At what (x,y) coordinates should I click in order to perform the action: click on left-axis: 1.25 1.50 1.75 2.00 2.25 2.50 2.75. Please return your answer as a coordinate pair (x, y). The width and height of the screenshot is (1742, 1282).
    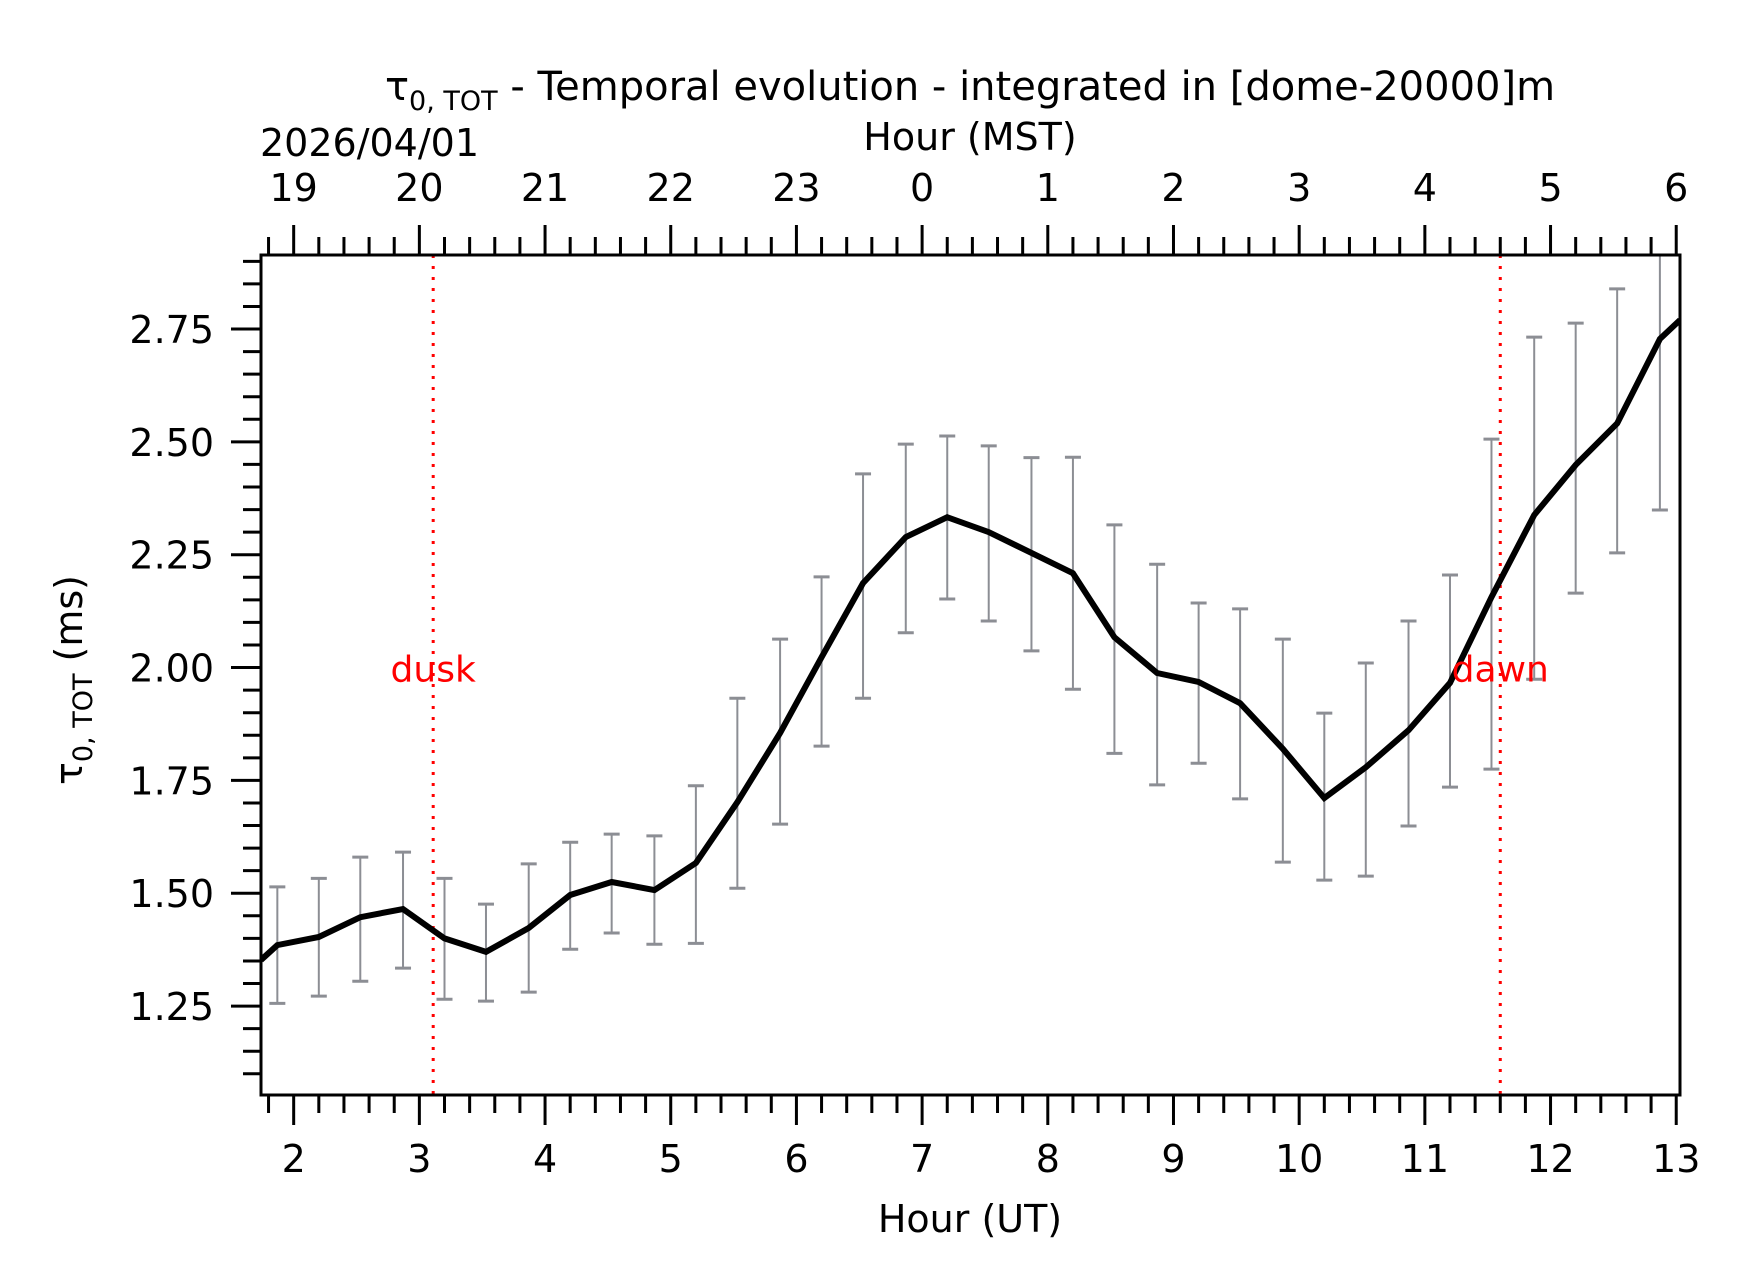
    Looking at the image, I should click on (195, 667).